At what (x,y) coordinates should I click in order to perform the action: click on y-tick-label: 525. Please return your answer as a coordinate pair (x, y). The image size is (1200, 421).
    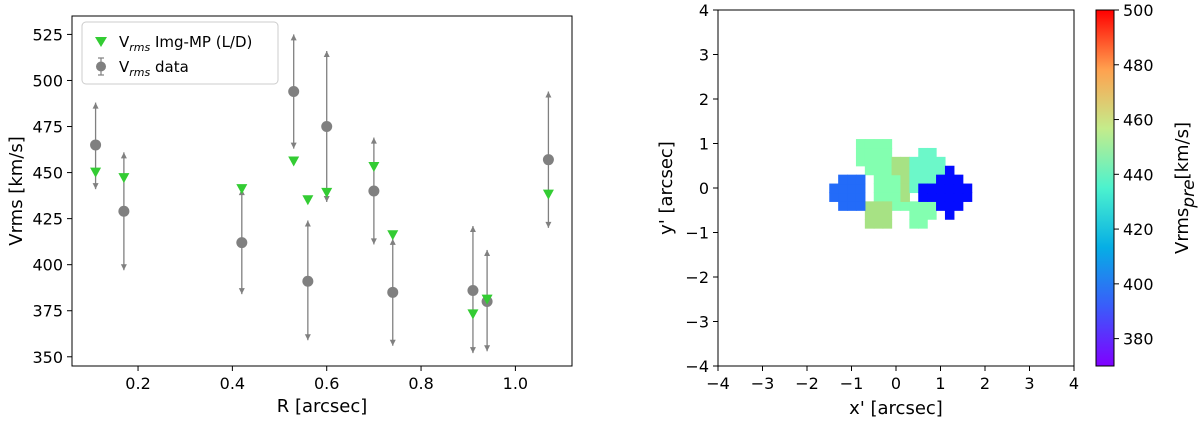
    Looking at the image, I should click on (47, 34).